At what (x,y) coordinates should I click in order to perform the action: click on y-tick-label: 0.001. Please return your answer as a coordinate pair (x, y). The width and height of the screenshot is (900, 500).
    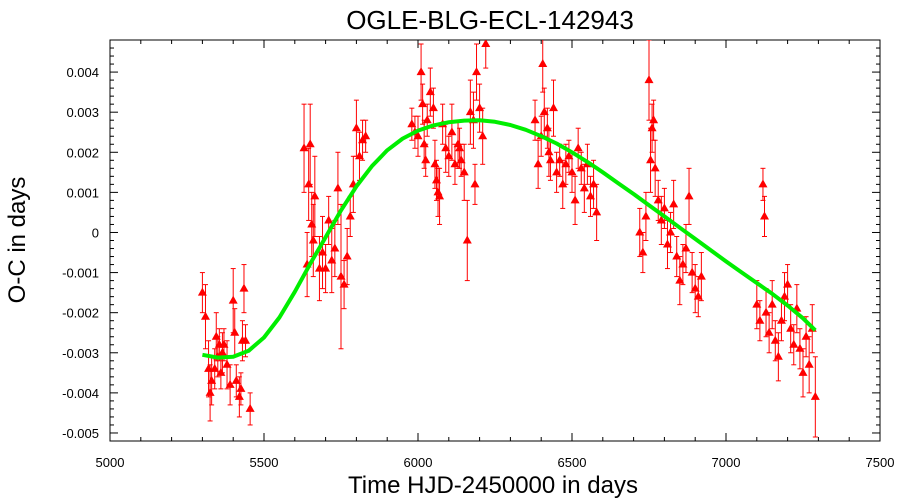
    Looking at the image, I should click on (82, 192).